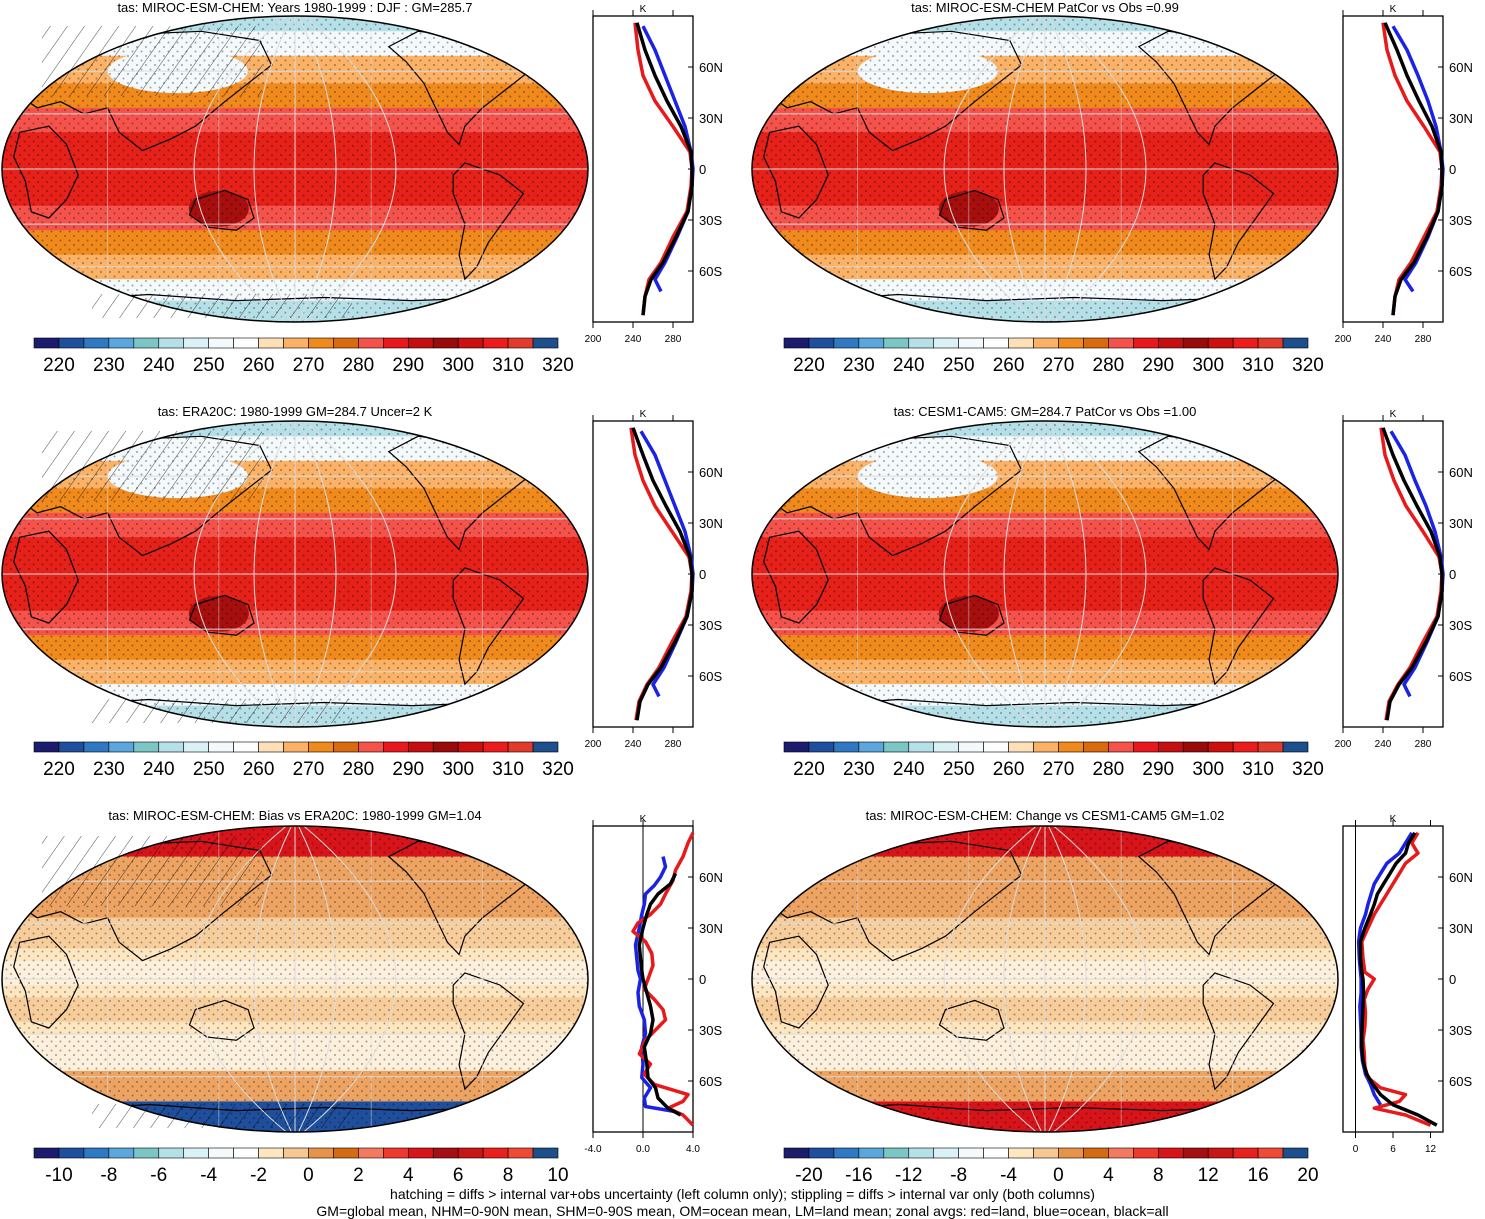 This screenshot has width=1485, height=1219. What do you see at coordinates (1208, 365) in the screenshot?
I see `colorbar-label: 300` at bounding box center [1208, 365].